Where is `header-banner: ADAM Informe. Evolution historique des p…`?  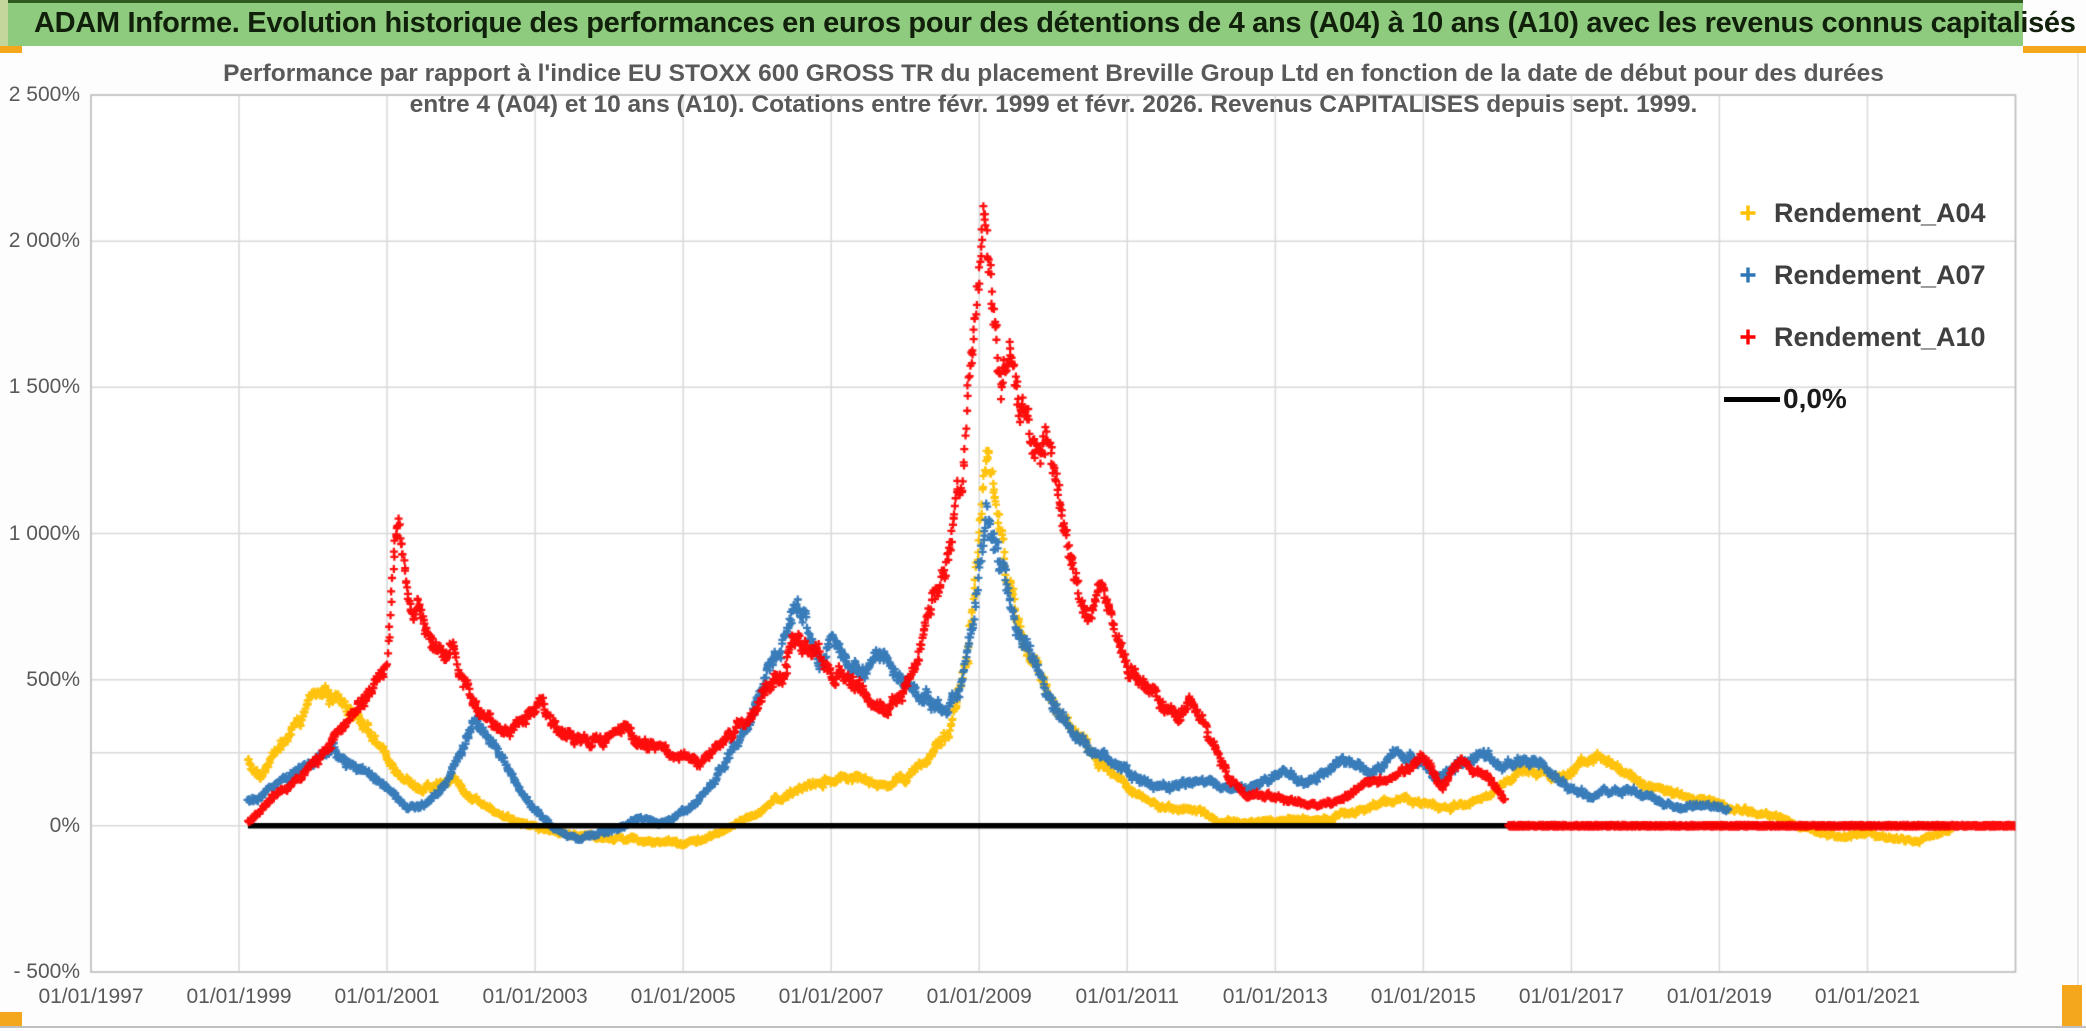
header-banner: ADAM Informe. Evolution historique des p… is located at coordinates (1038, 23).